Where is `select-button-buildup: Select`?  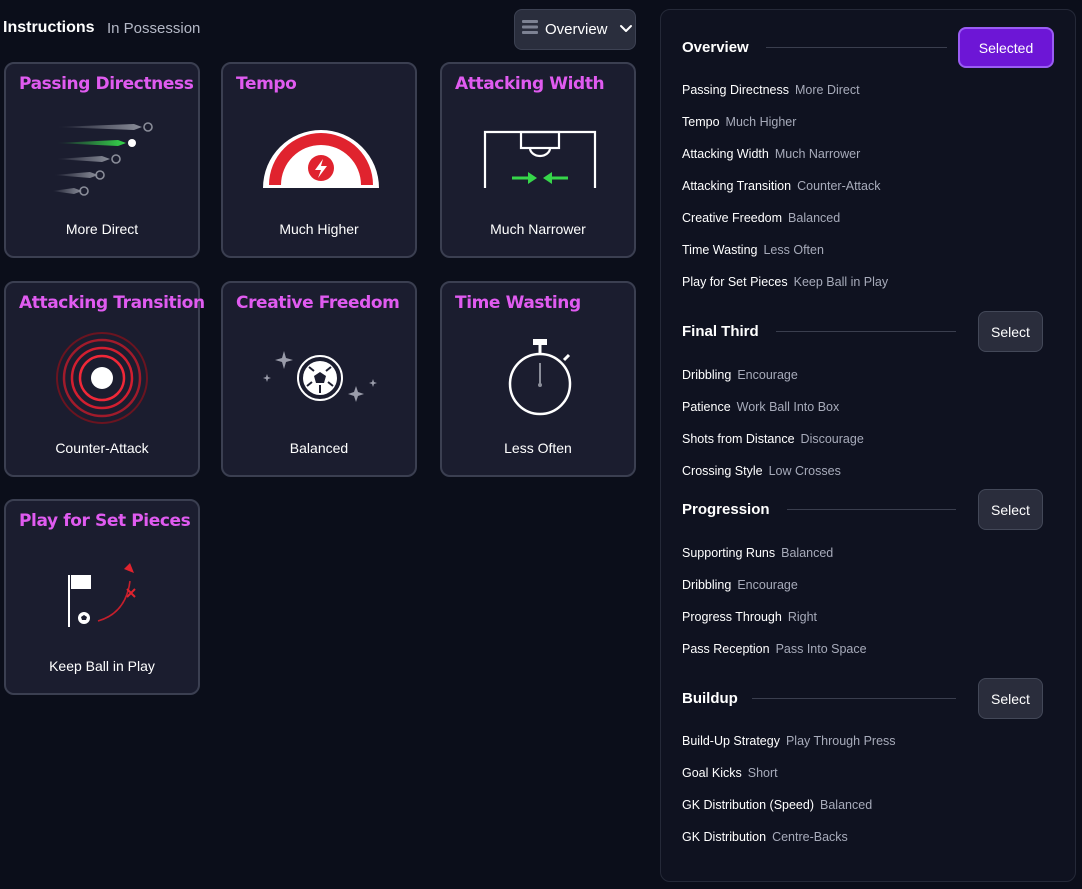 select-button-buildup: Select is located at coordinates (1010, 698).